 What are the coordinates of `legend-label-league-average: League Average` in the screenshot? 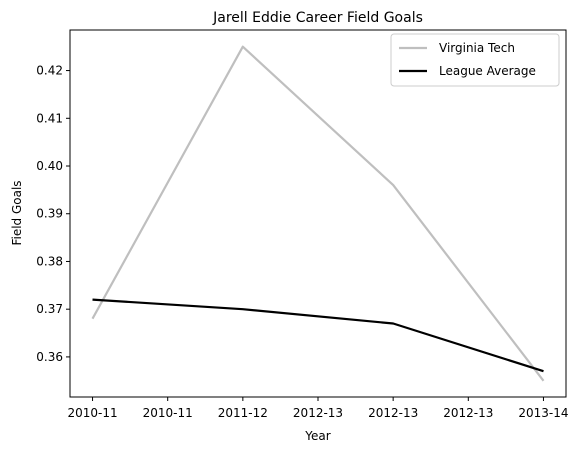 It's located at (487, 71).